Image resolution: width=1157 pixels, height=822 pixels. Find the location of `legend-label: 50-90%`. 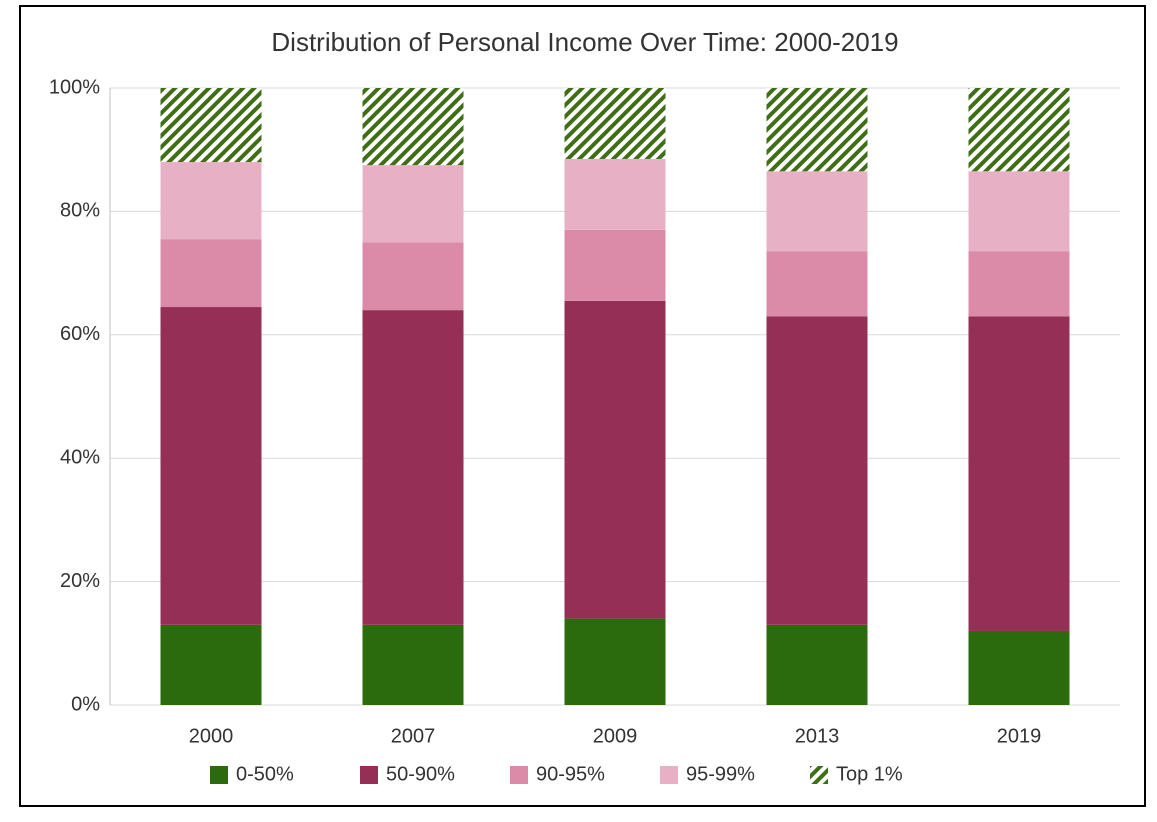

legend-label: 50-90% is located at coordinates (420, 774).